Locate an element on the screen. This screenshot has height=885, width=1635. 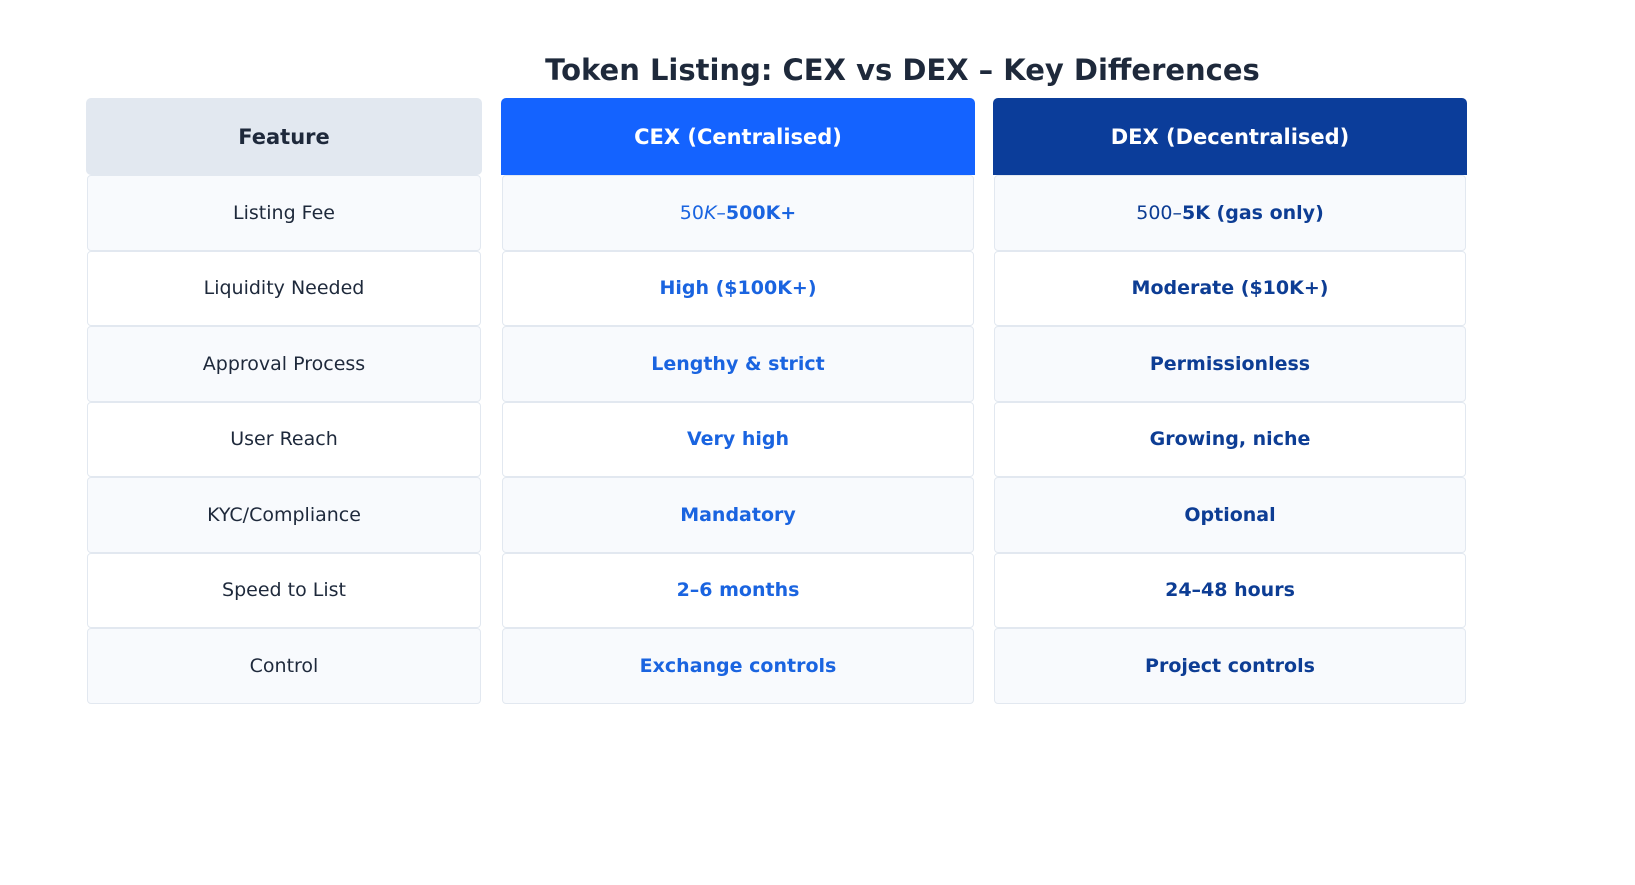
feature-cell: Liquidity Needed is located at coordinates (284, 288).